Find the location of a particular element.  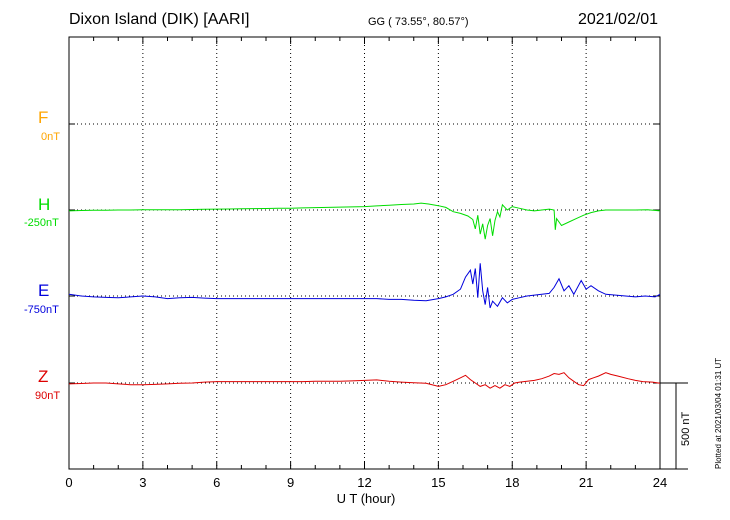

baseline-label-H: -250nT is located at coordinates (41, 223).